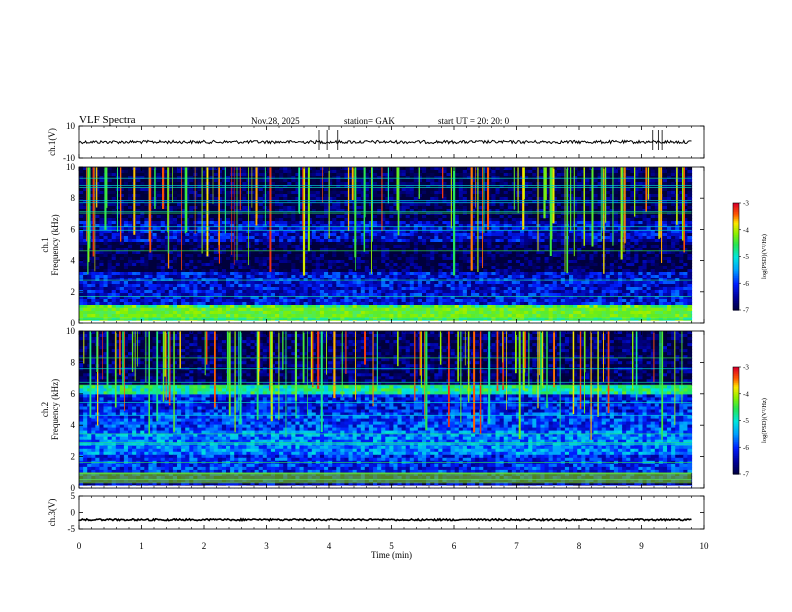 This screenshot has width=792, height=612. Describe the element at coordinates (73, 496) in the screenshot. I see `y-tick-label-3: 5` at that location.